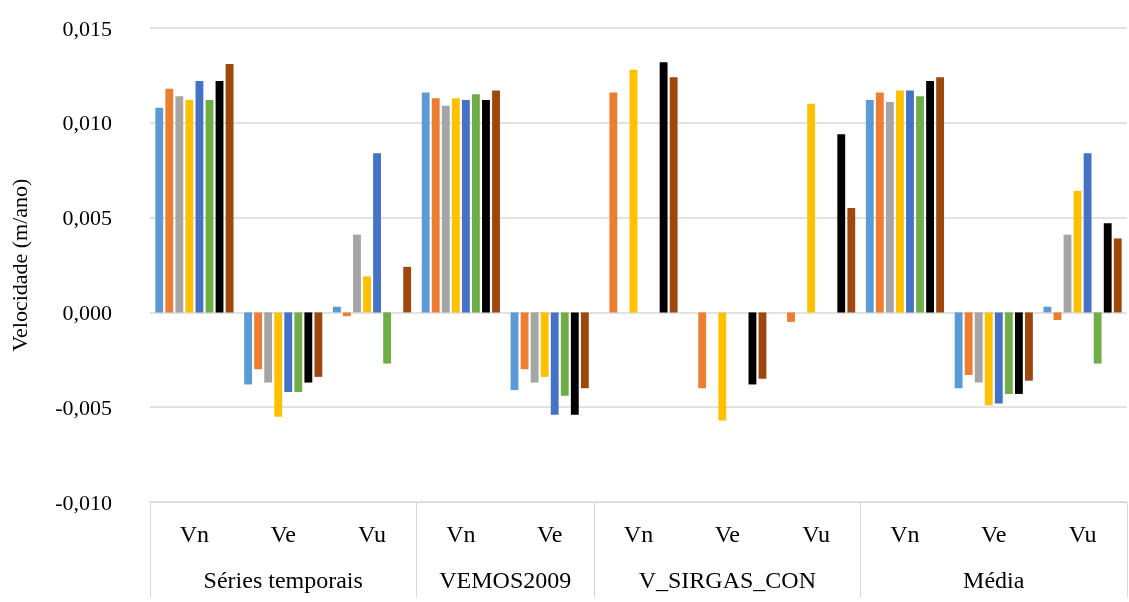 The width and height of the screenshot is (1129, 602). Describe the element at coordinates (87, 28) in the screenshot. I see `y-tick-label: 0,015` at that location.